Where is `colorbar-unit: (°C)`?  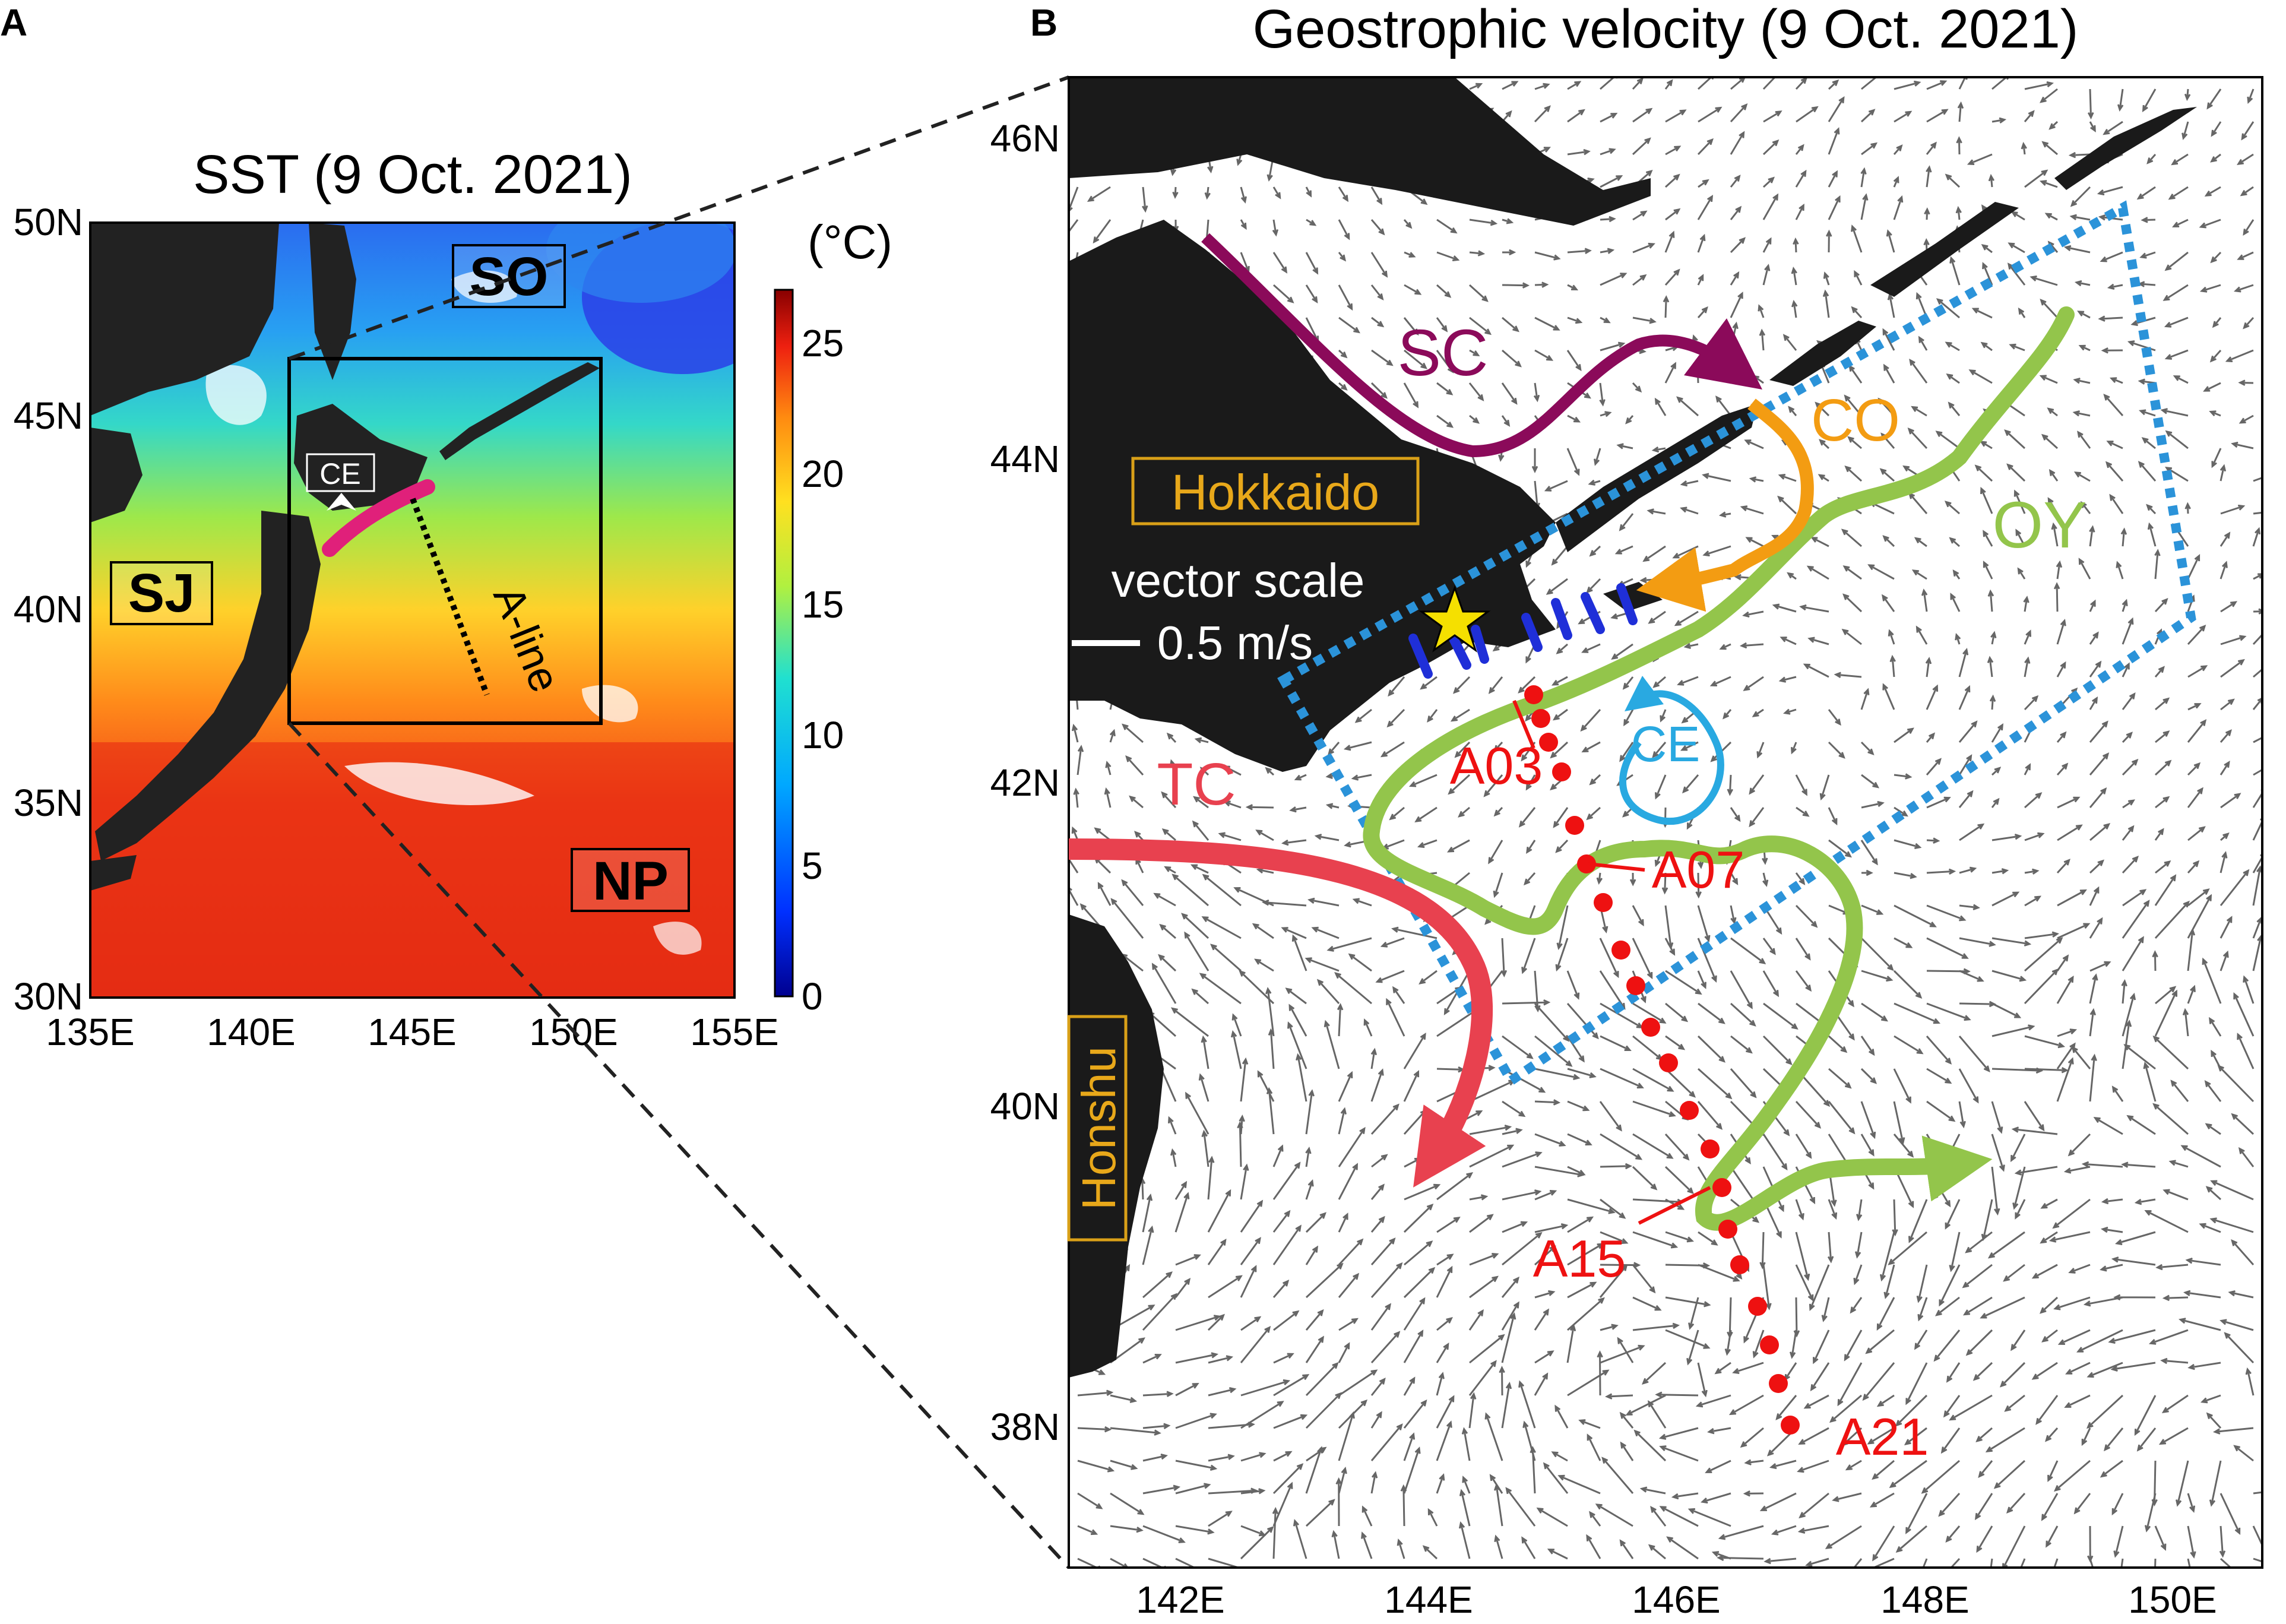
colorbar-unit: (°C) is located at coordinates (850, 242).